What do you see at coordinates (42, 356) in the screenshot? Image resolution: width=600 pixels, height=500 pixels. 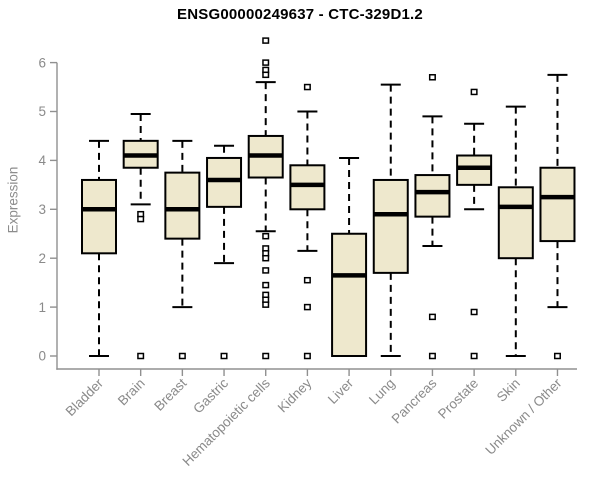 I see `y-tick-label: 0` at bounding box center [42, 356].